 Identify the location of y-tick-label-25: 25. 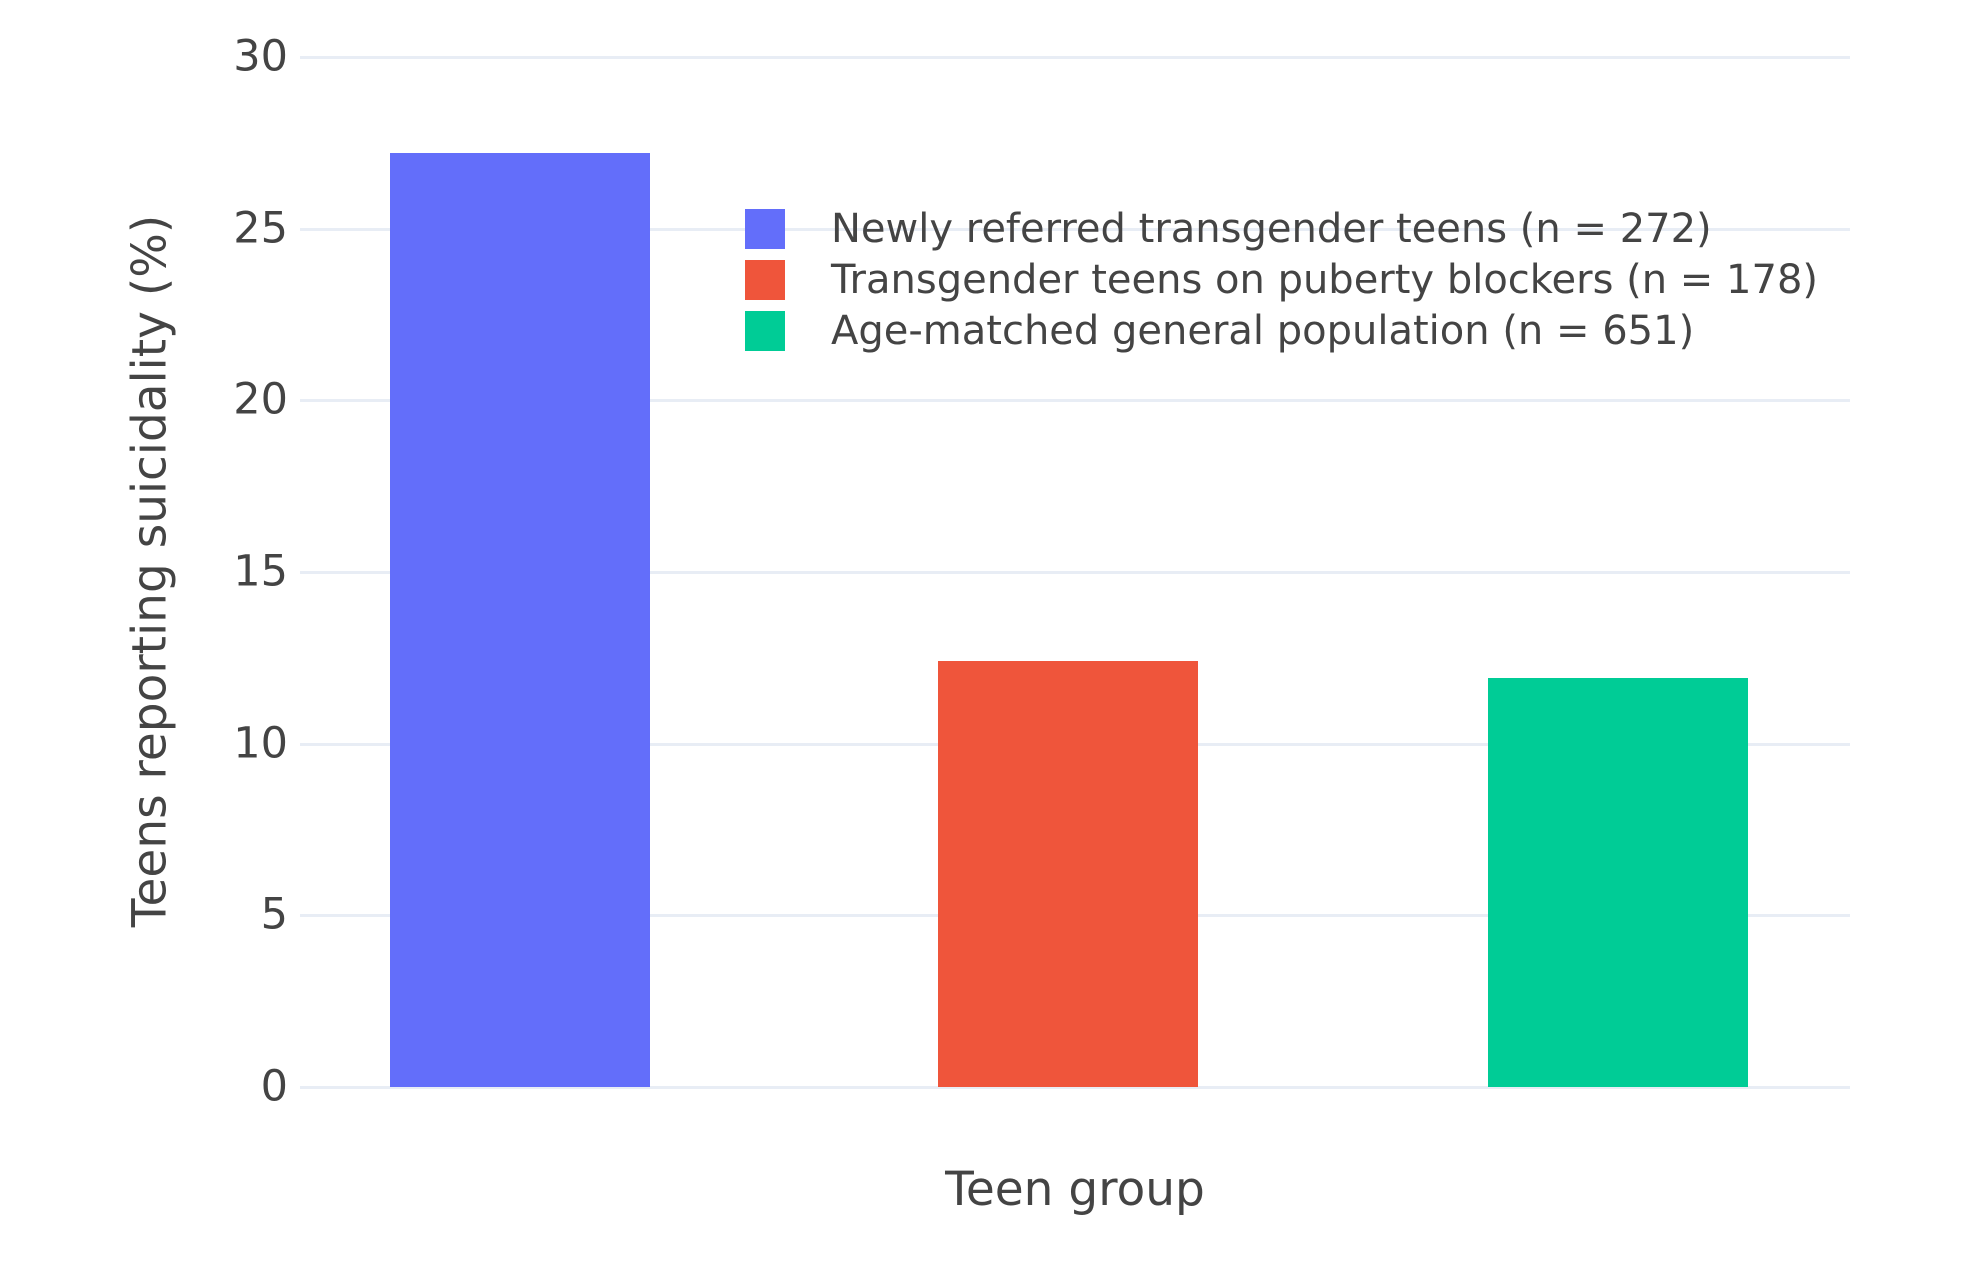
(260, 228).